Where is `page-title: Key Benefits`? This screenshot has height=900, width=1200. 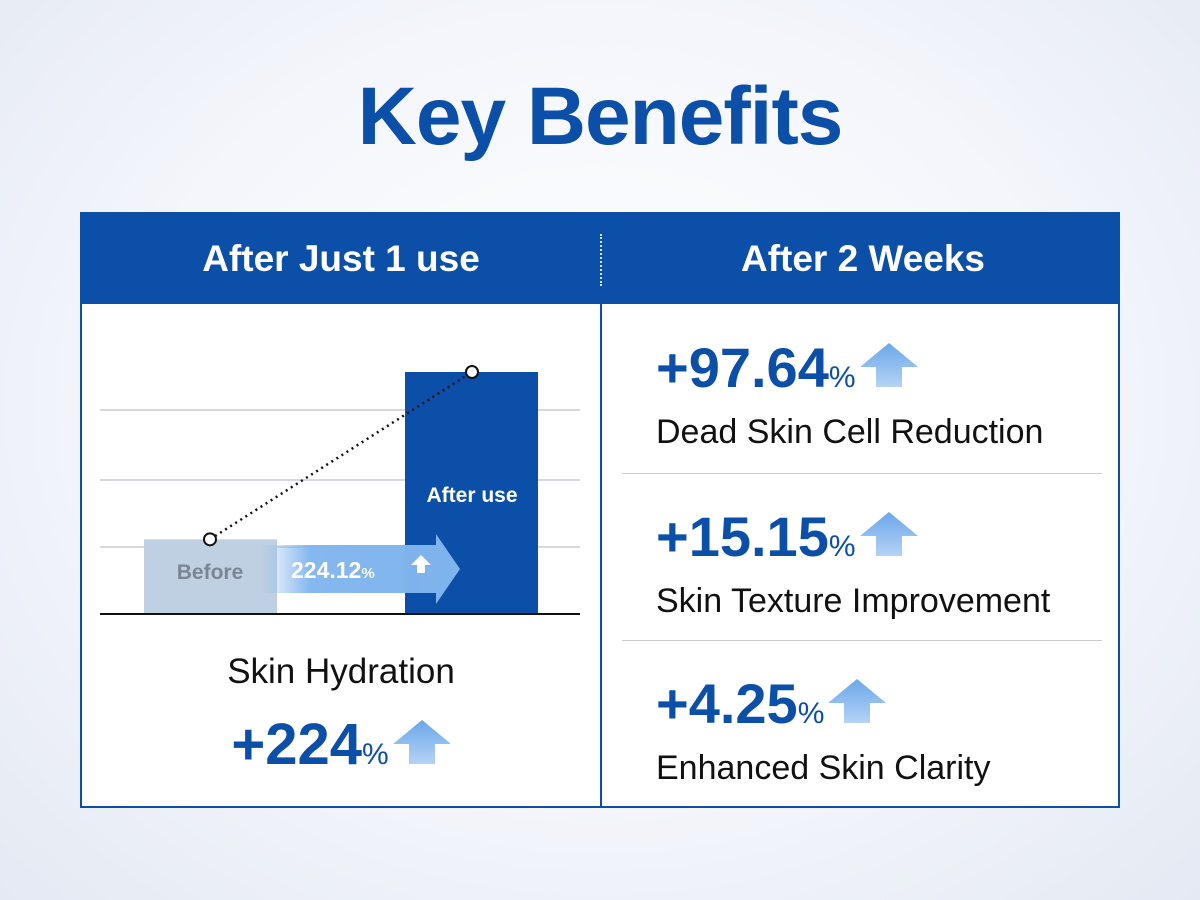 page-title: Key Benefits is located at coordinates (600, 116).